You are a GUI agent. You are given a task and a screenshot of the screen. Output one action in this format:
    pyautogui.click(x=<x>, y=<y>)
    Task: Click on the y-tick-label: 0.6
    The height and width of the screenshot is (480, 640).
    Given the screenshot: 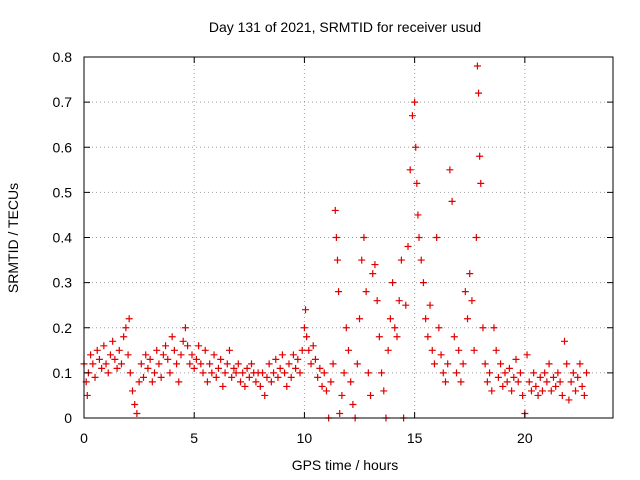 What is the action you would take?
    pyautogui.click(x=63, y=147)
    